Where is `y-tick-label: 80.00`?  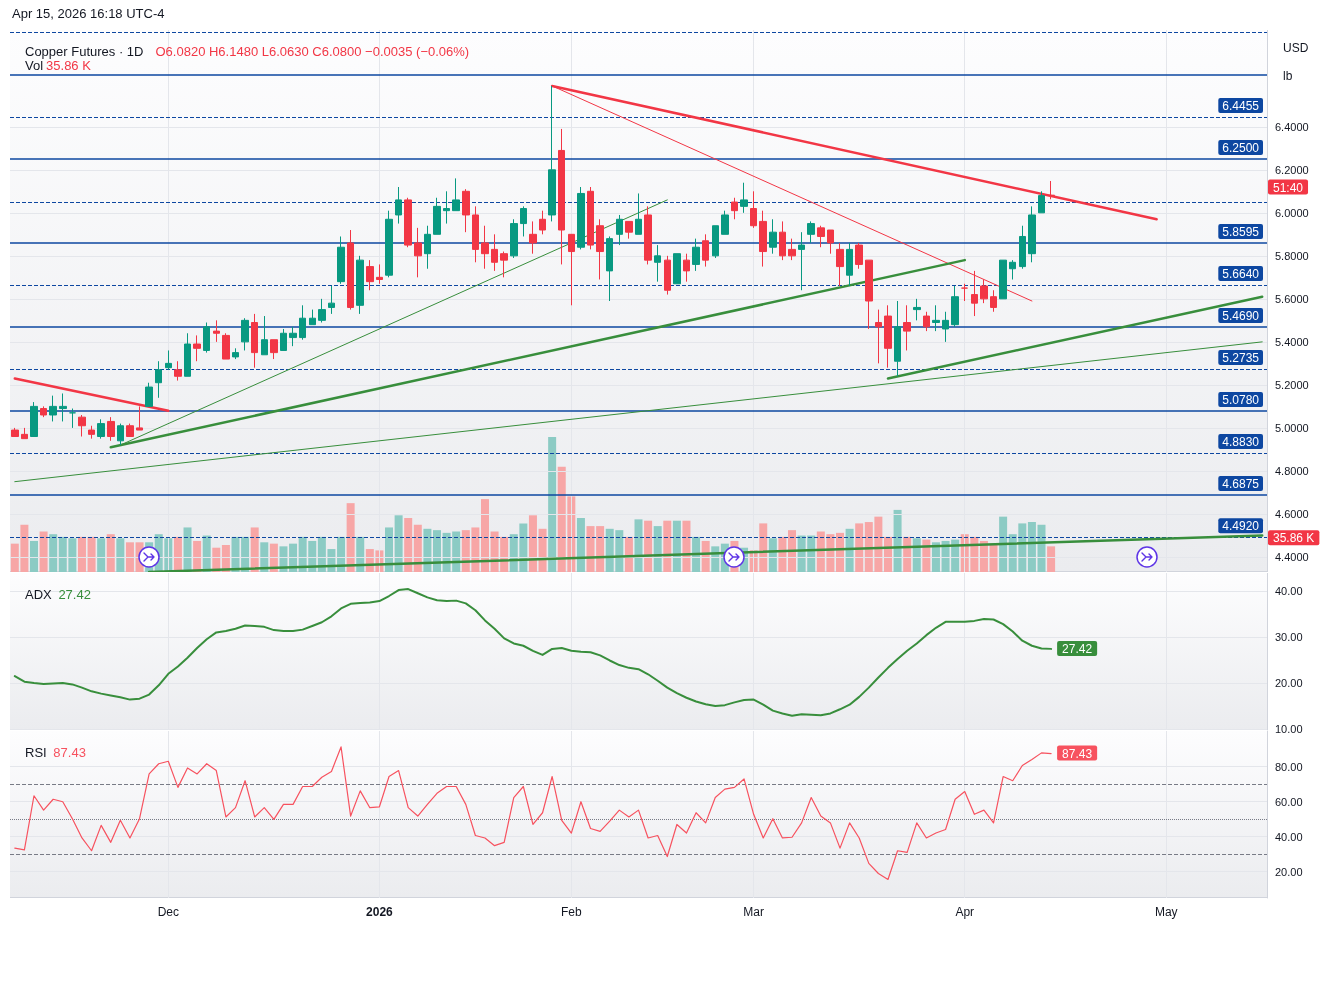 y-tick-label: 80.00 is located at coordinates (1289, 766).